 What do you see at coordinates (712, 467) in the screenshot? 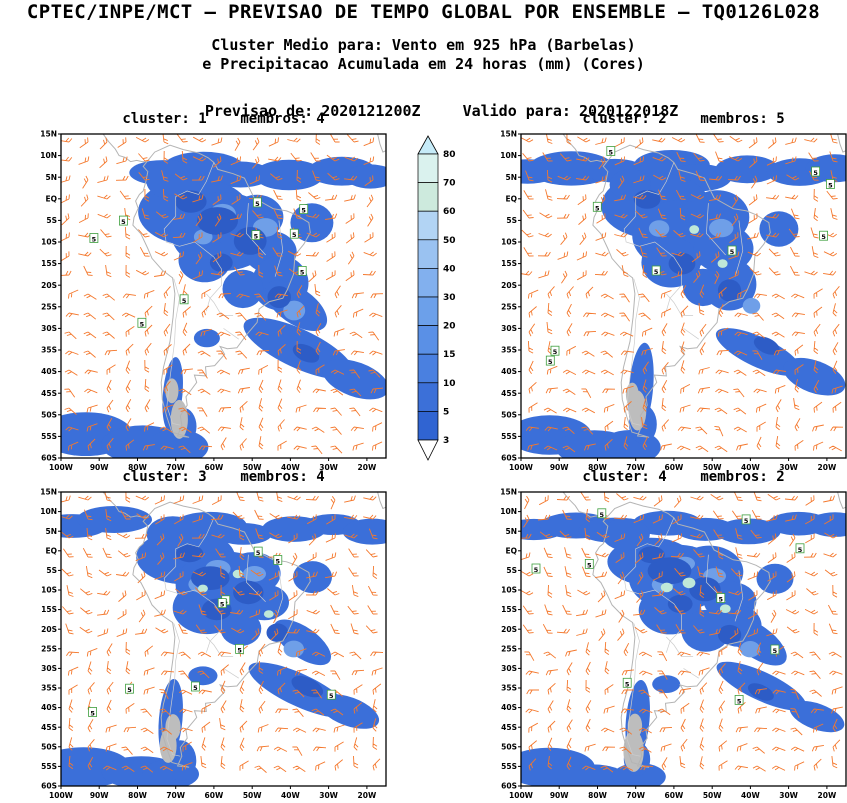
I see `svg-text: 50W` at bounding box center [712, 467].